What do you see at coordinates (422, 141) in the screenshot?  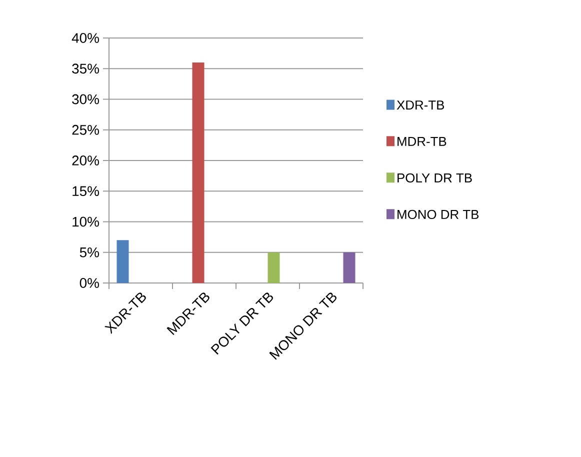 I see `legend-label: MDR-TB` at bounding box center [422, 141].